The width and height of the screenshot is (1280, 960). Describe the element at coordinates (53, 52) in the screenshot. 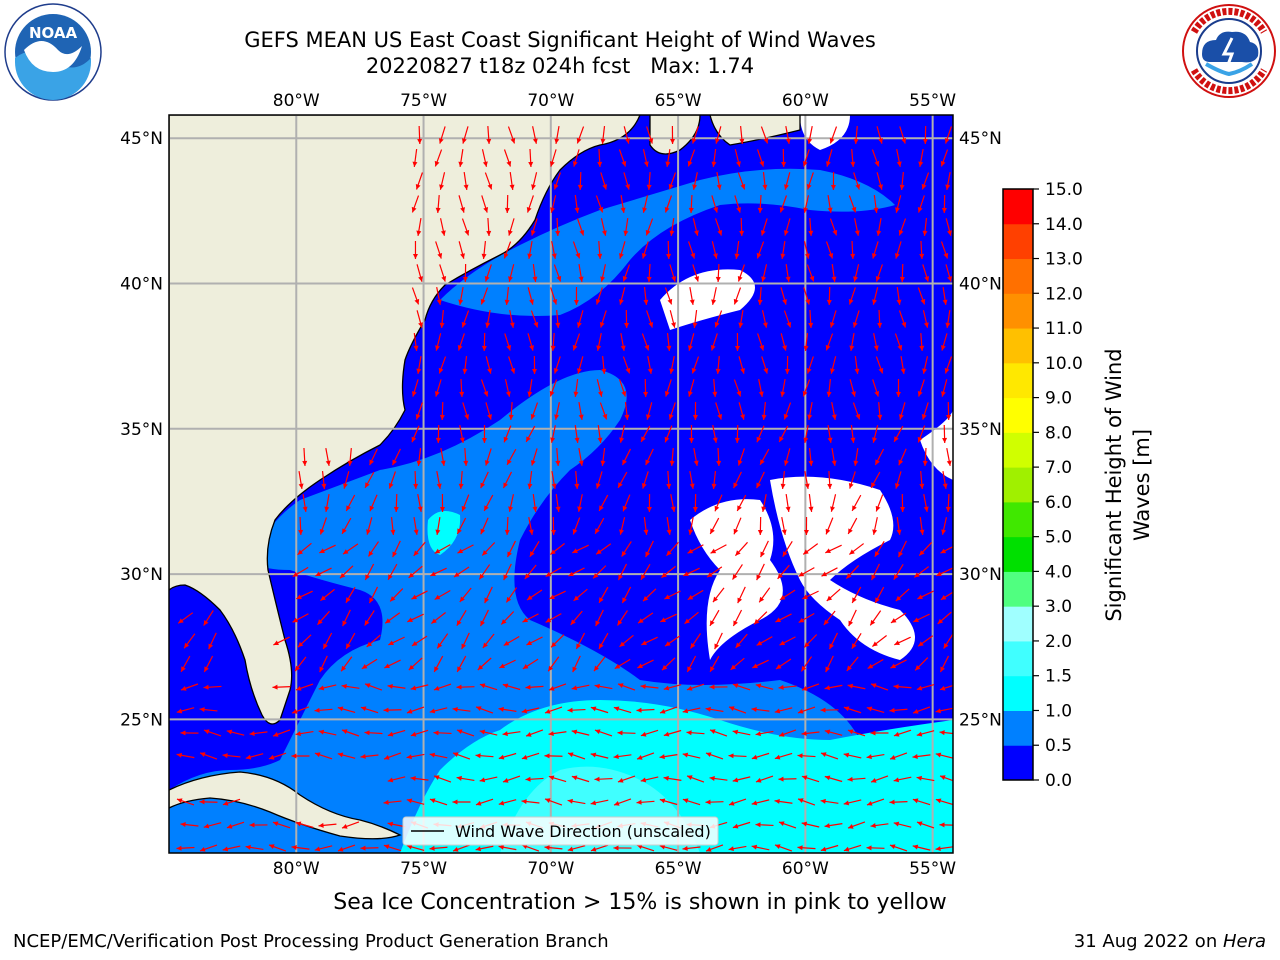

I see `noaa-logo: NOAA` at that location.